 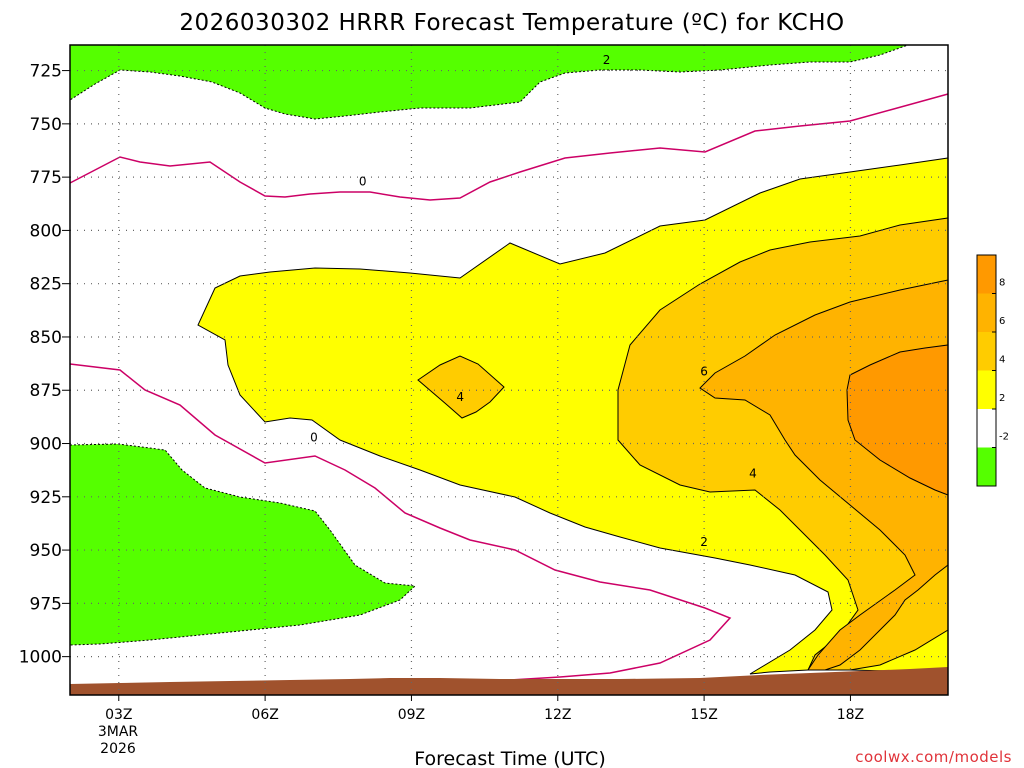 What do you see at coordinates (46, 551) in the screenshot?
I see `y-tick-label: 950` at bounding box center [46, 551].